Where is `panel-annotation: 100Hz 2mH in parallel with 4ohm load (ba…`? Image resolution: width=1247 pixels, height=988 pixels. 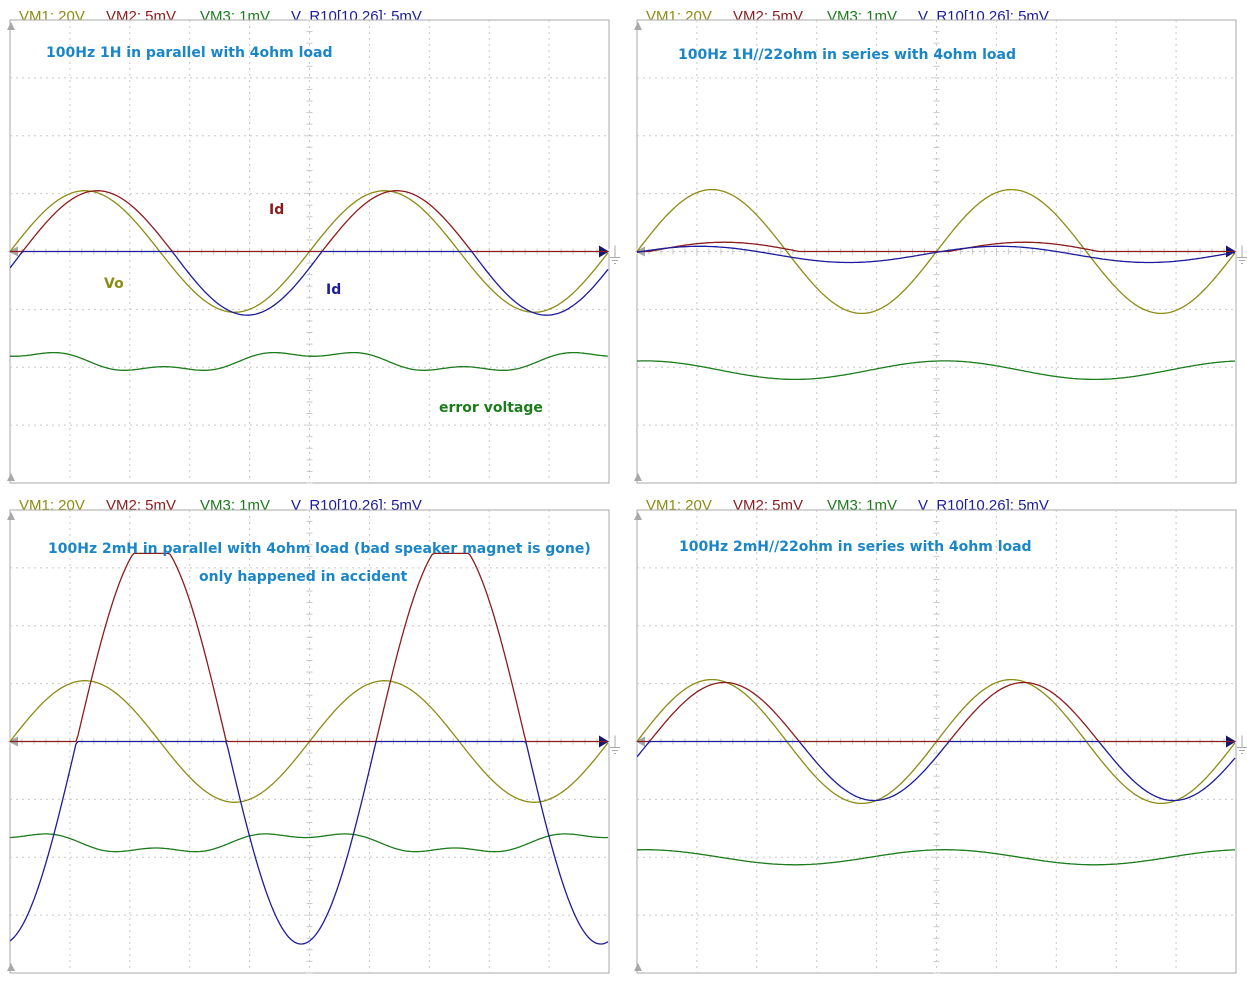 panel-annotation: 100Hz 2mH in parallel with 4ohm load (ba… is located at coordinates (319, 549).